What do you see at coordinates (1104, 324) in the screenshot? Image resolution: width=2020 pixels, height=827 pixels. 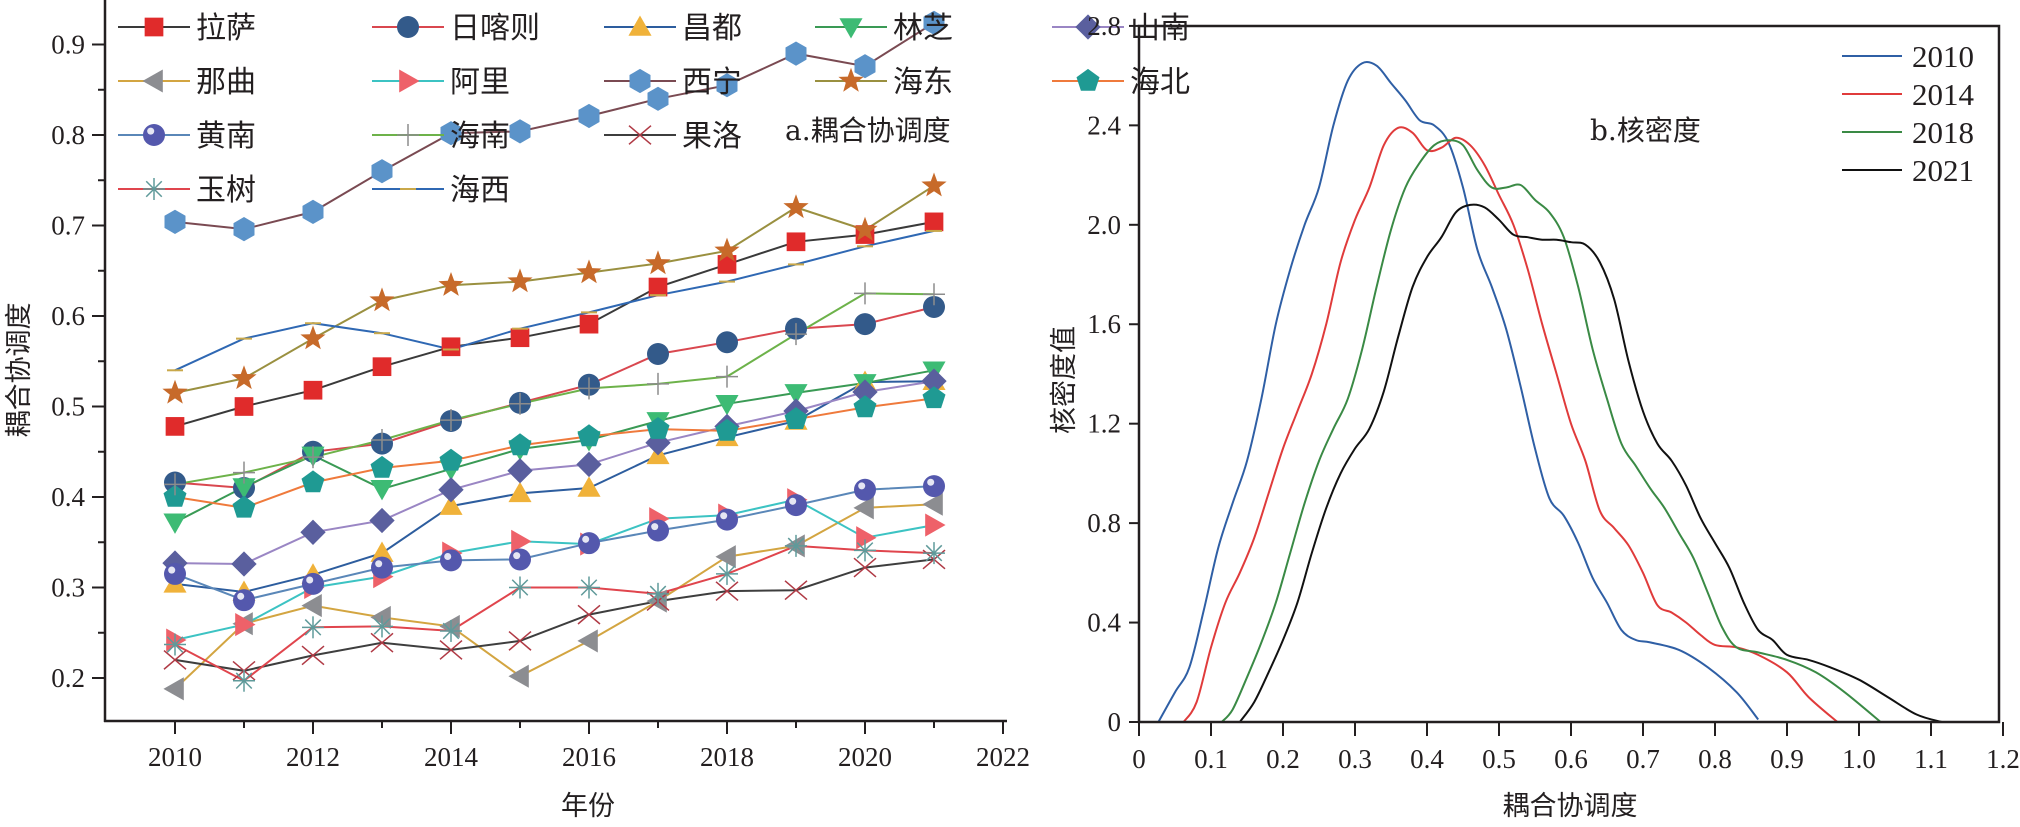 I see `panel-b-y-tick-label: 1.6` at bounding box center [1104, 324].